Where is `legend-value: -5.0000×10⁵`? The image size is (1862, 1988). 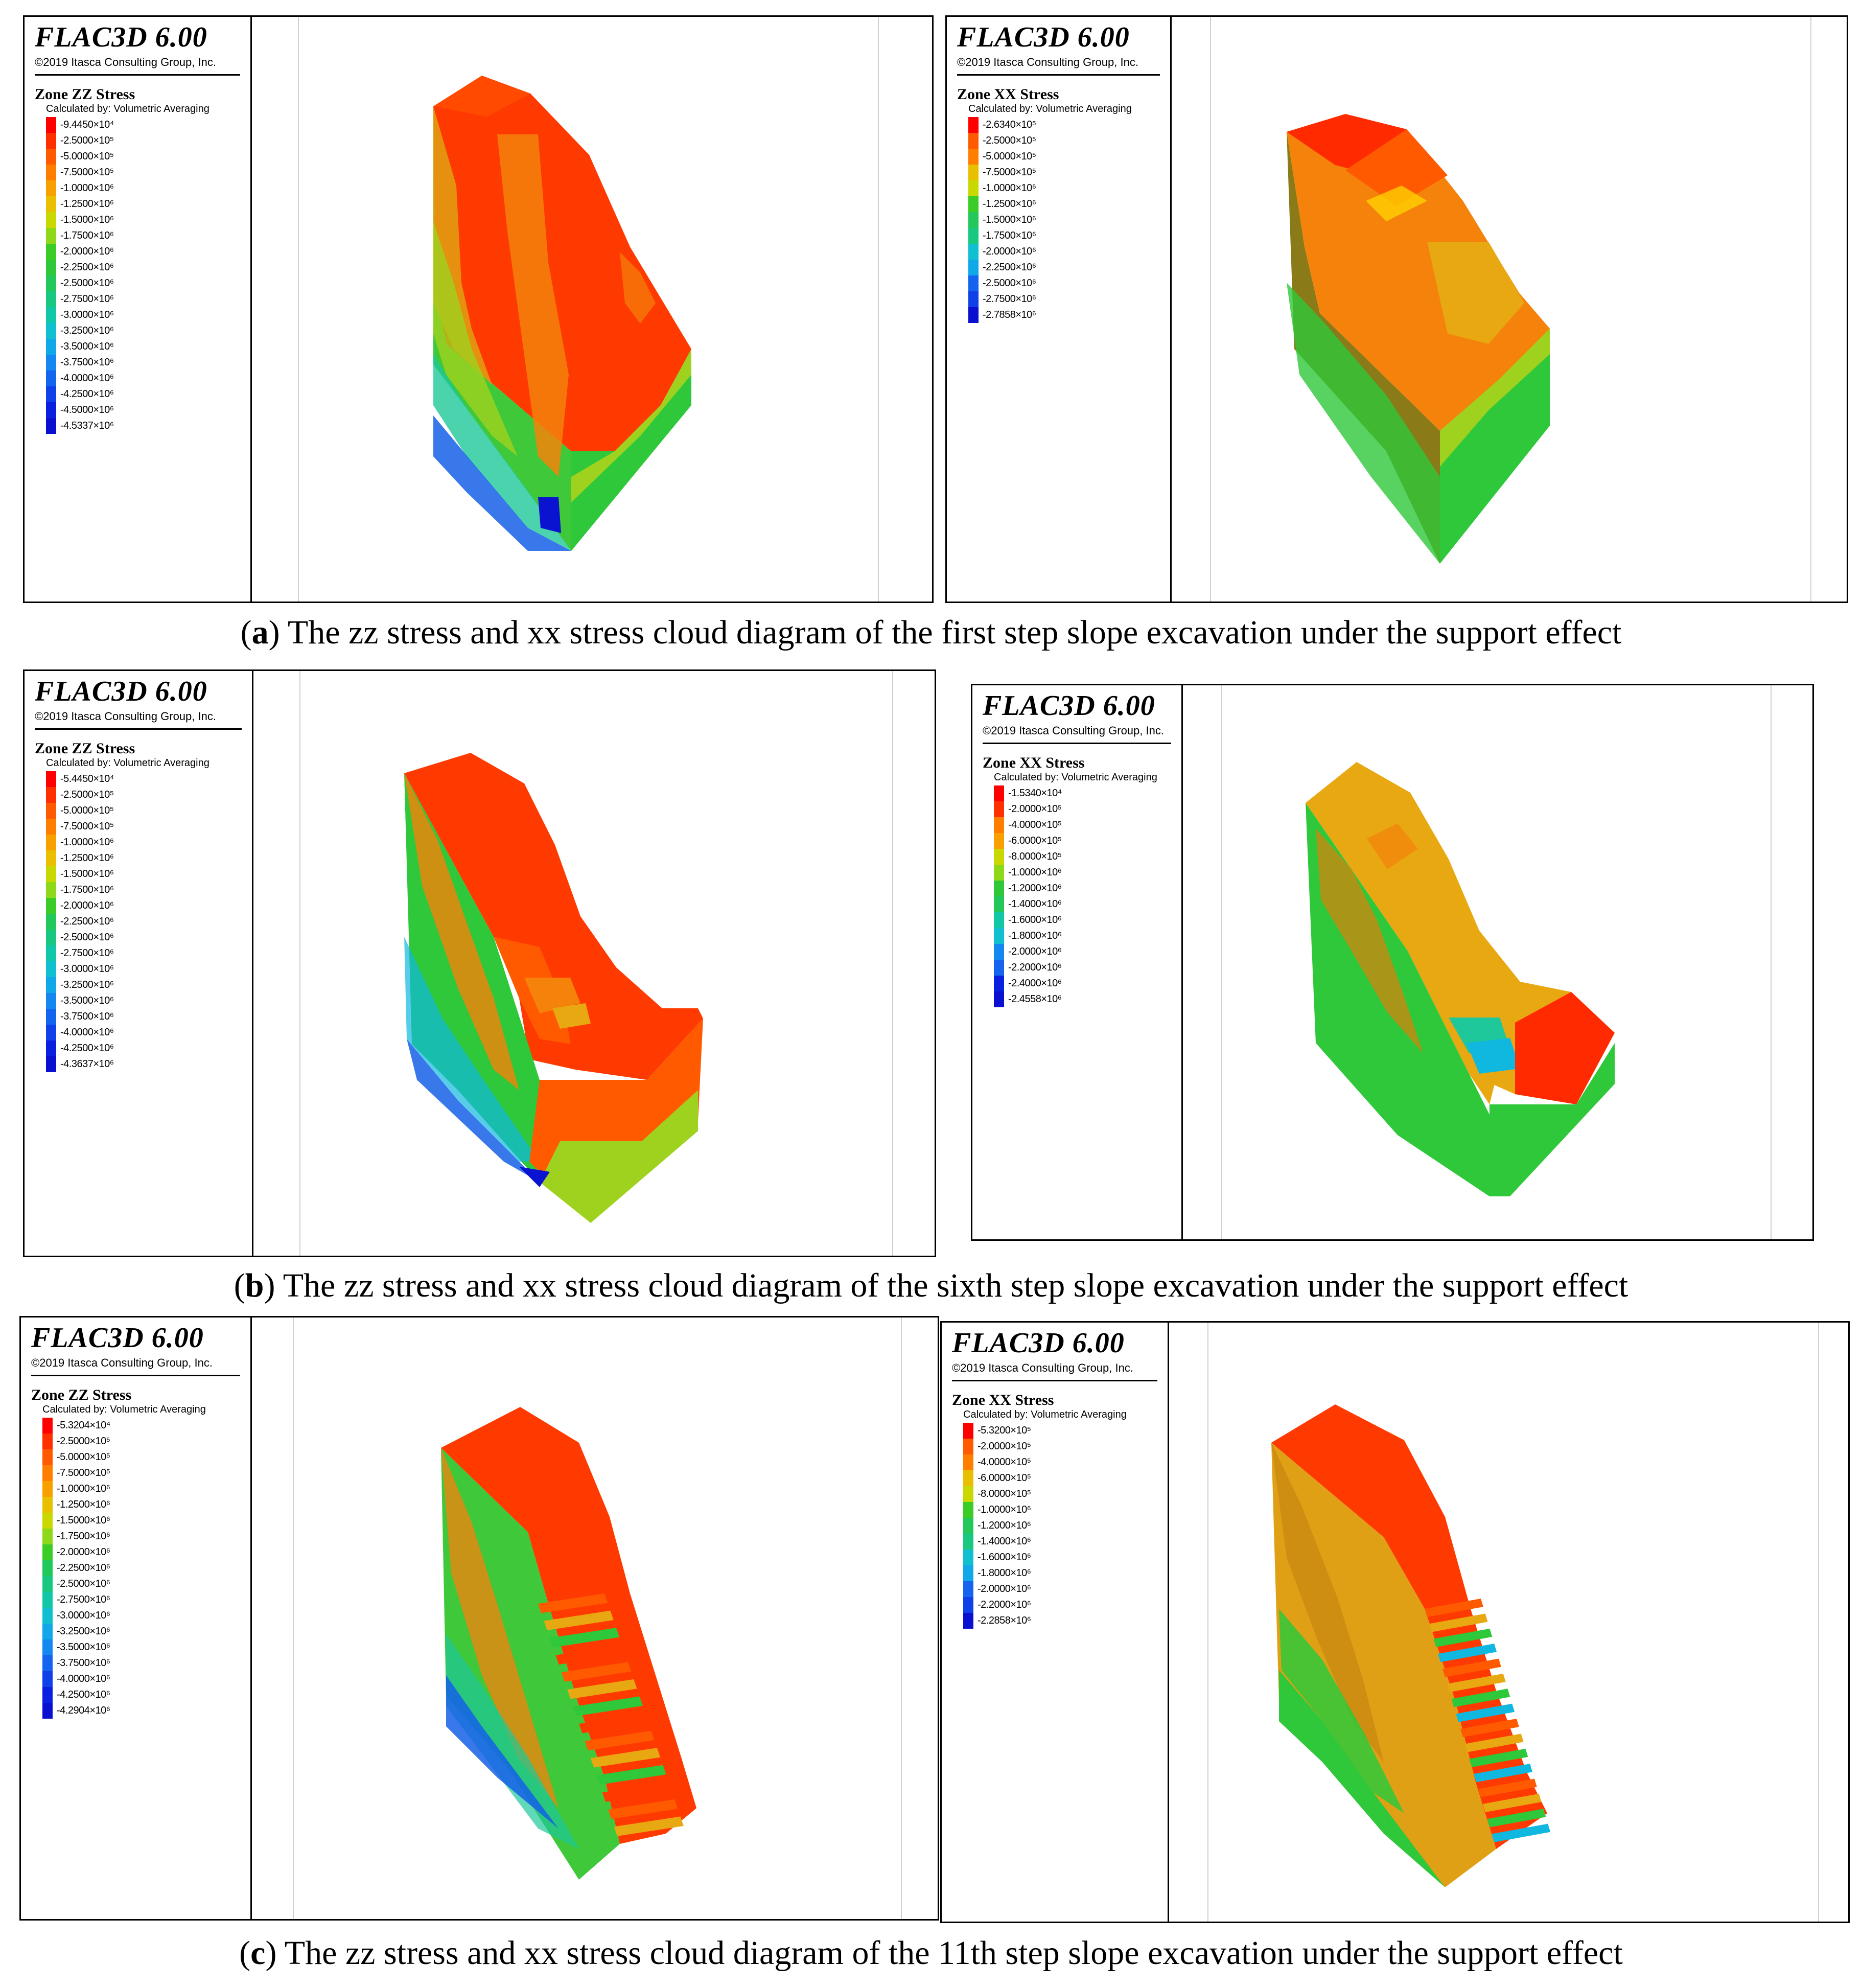
legend-value: -5.0000×10⁵ is located at coordinates (87, 810).